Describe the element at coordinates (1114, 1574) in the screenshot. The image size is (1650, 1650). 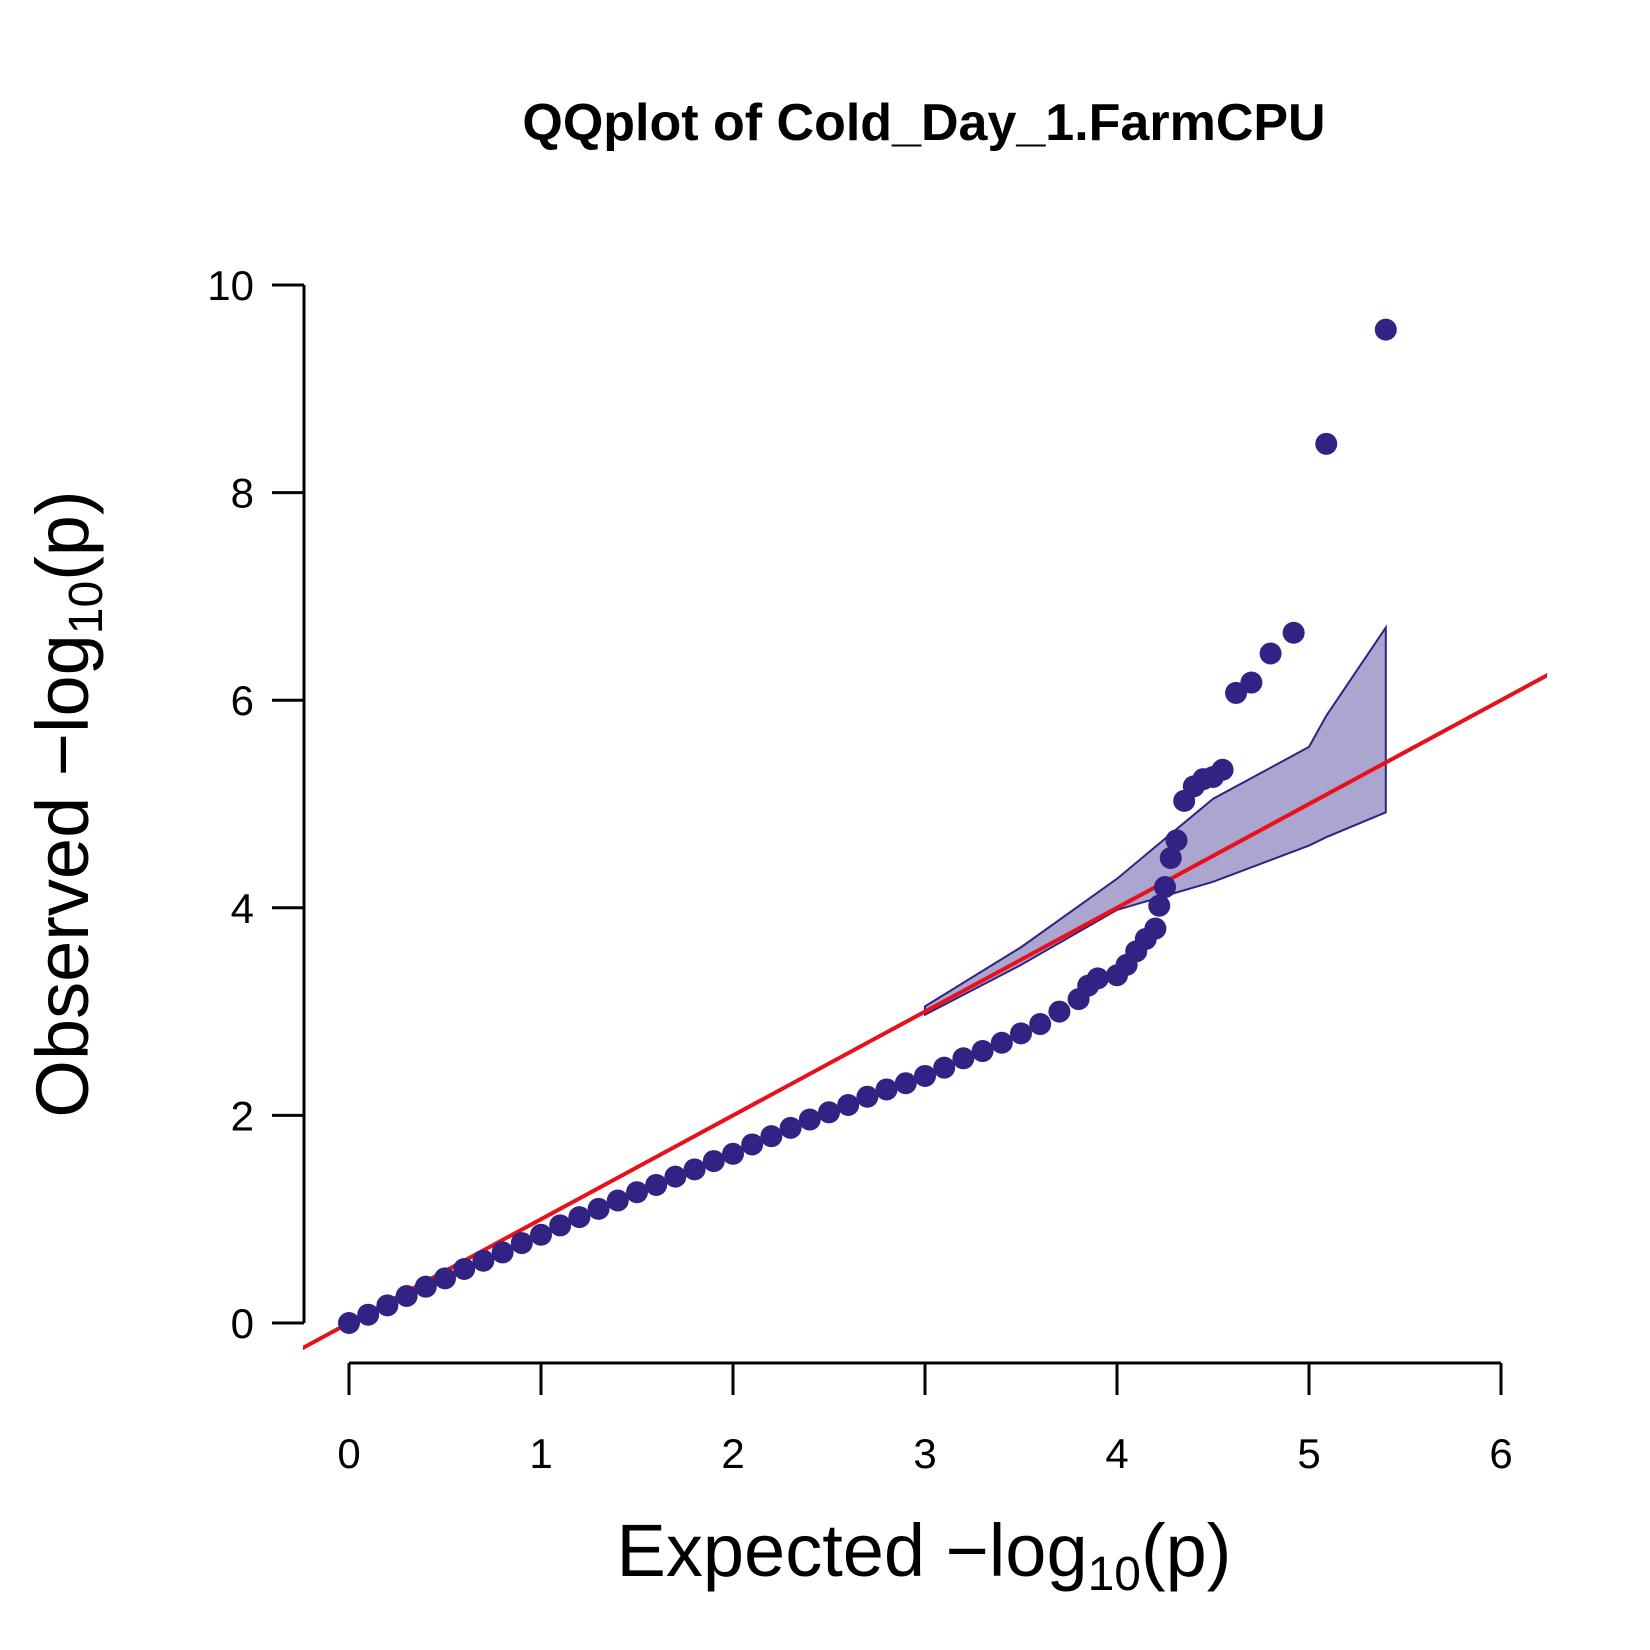
I see `x-label-subscript: 10` at that location.